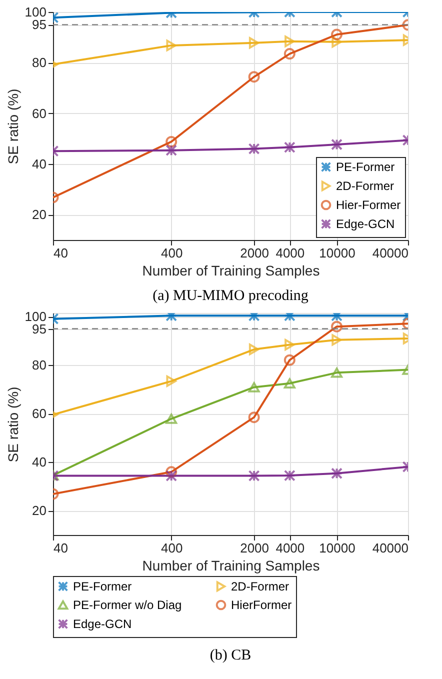 The image size is (442, 679). I want to click on y-tick-label: 100, so click(35, 12).